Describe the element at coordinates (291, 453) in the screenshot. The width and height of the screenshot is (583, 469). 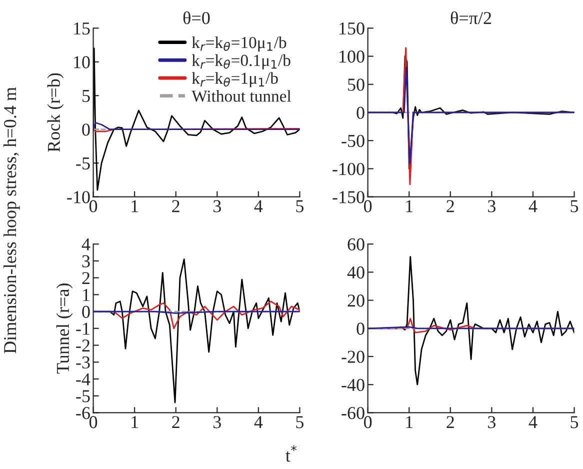
I see `text: t$^{*}$` at that location.